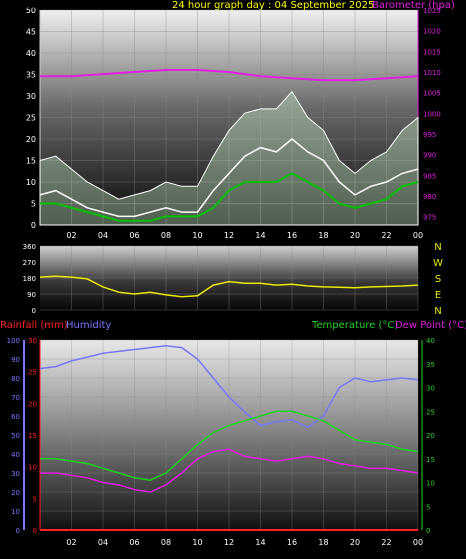  What do you see at coordinates (432, 32) in the screenshot?
I see `barometer-y-tick-label: 1020` at bounding box center [432, 32].